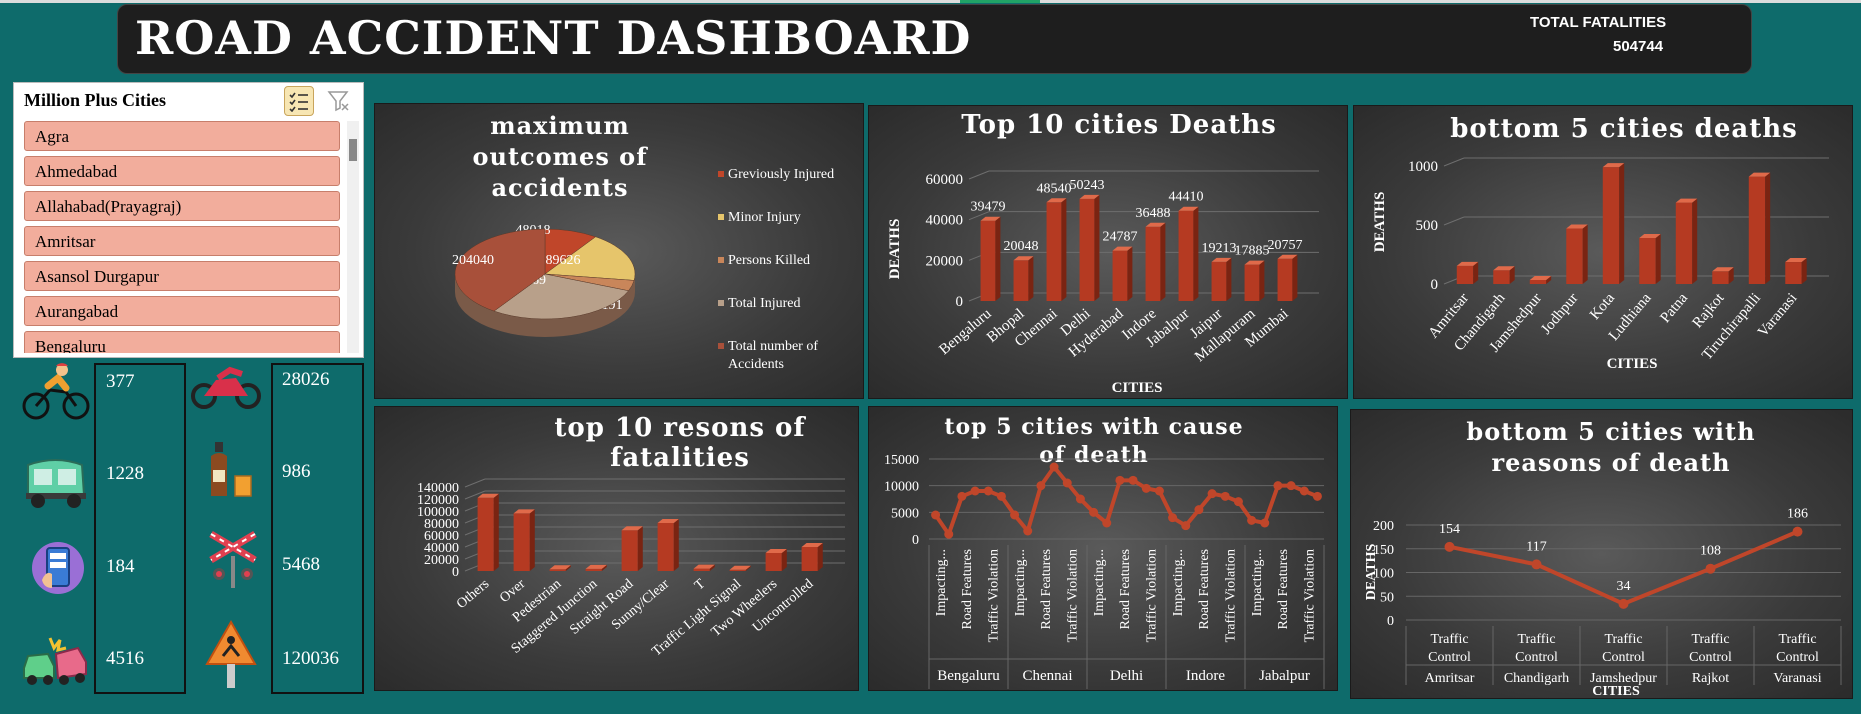 The width and height of the screenshot is (1861, 714). Describe the element at coordinates (1598, 22) in the screenshot. I see `total-fatalities-label: TOTAL FATALITIES` at that location.